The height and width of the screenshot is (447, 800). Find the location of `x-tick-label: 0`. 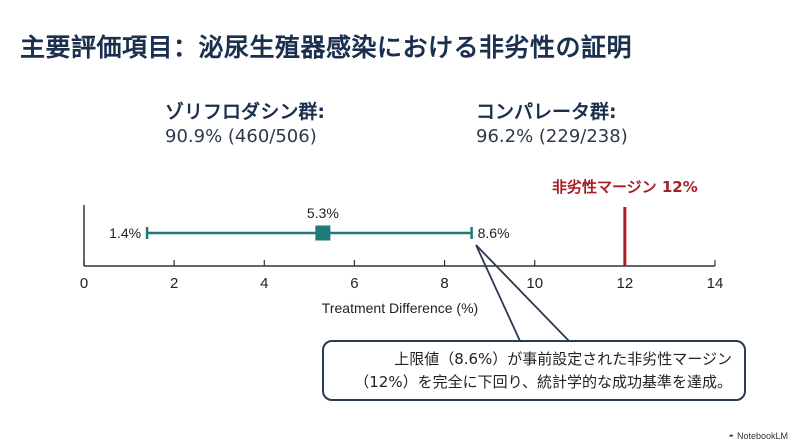

x-tick-label: 0 is located at coordinates (84, 283).